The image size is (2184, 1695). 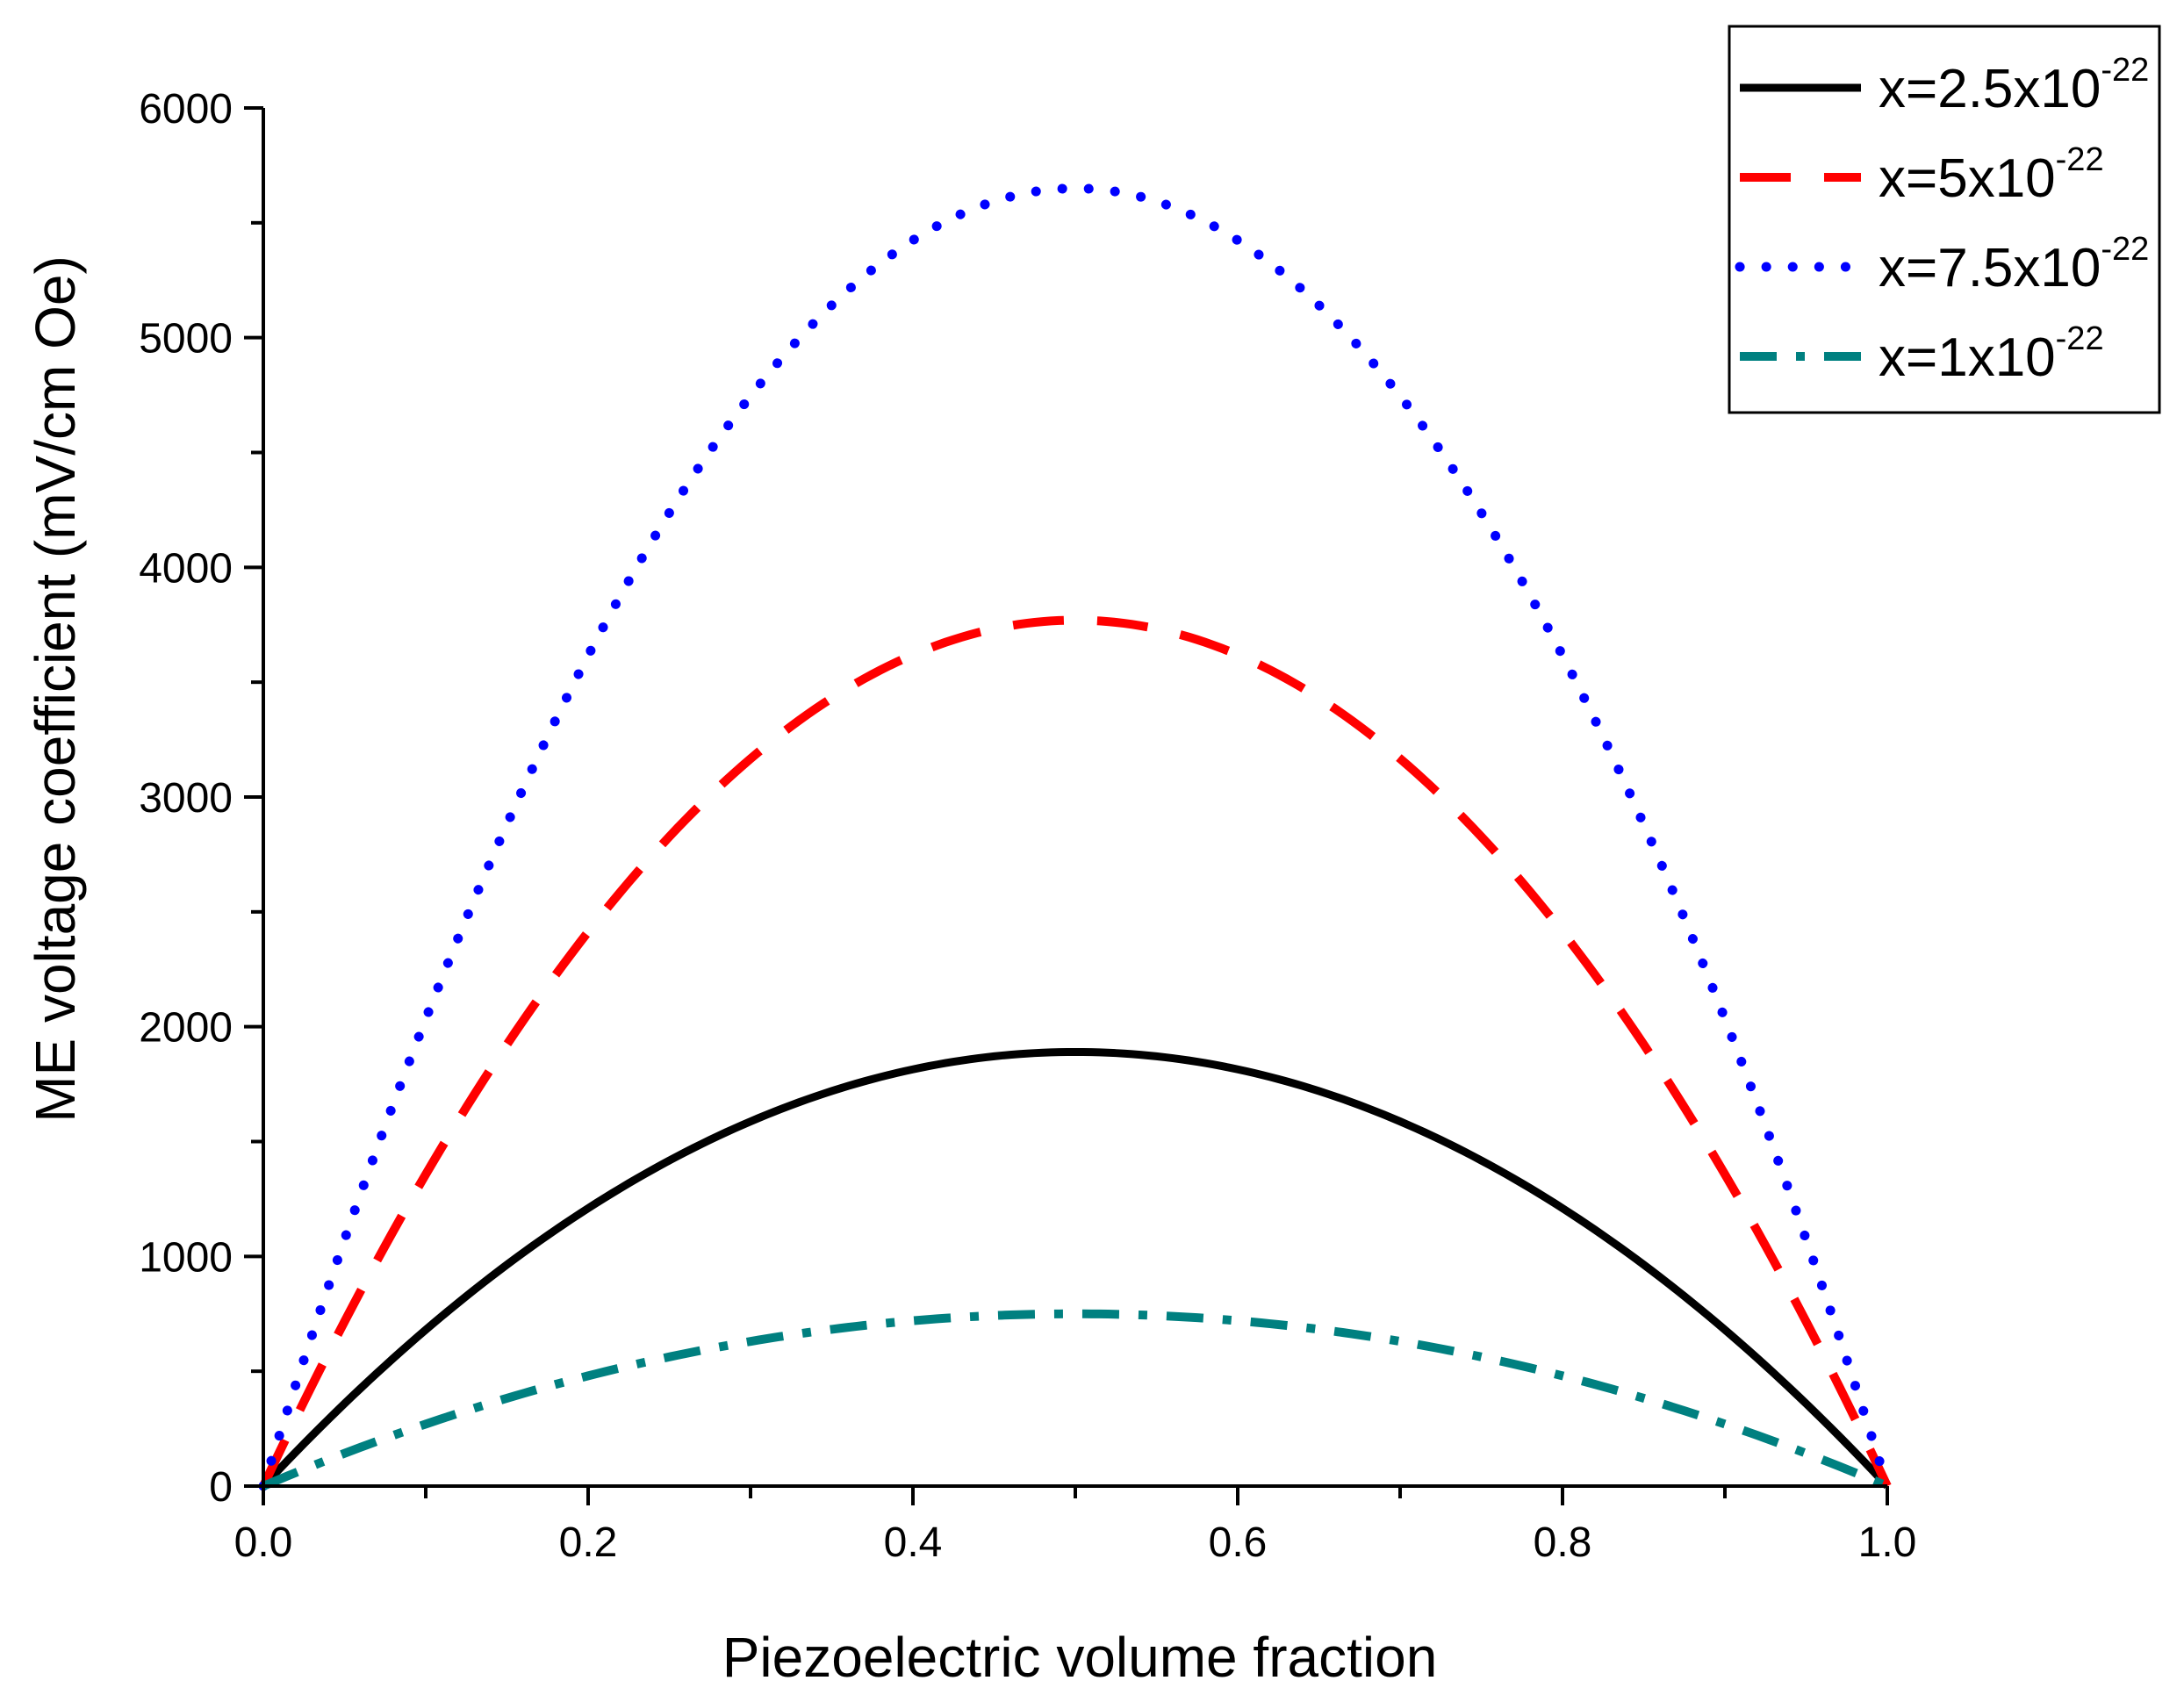 I want to click on x-tick-label: 0.2, so click(x=588, y=1542).